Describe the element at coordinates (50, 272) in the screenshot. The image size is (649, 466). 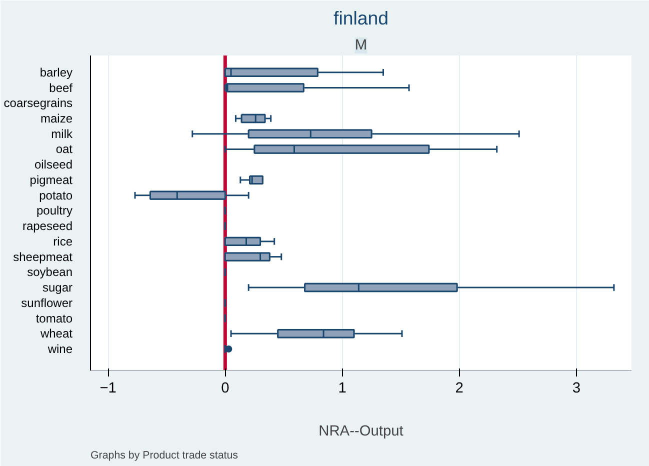
I see `y-tick-label: soybean` at that location.